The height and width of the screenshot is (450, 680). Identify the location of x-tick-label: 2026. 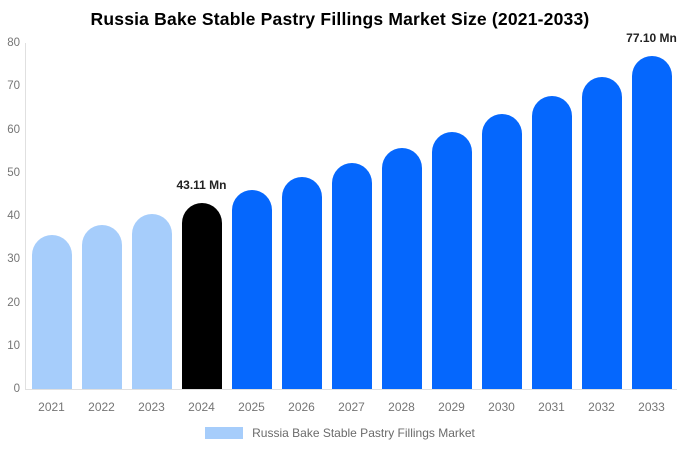
(301, 407).